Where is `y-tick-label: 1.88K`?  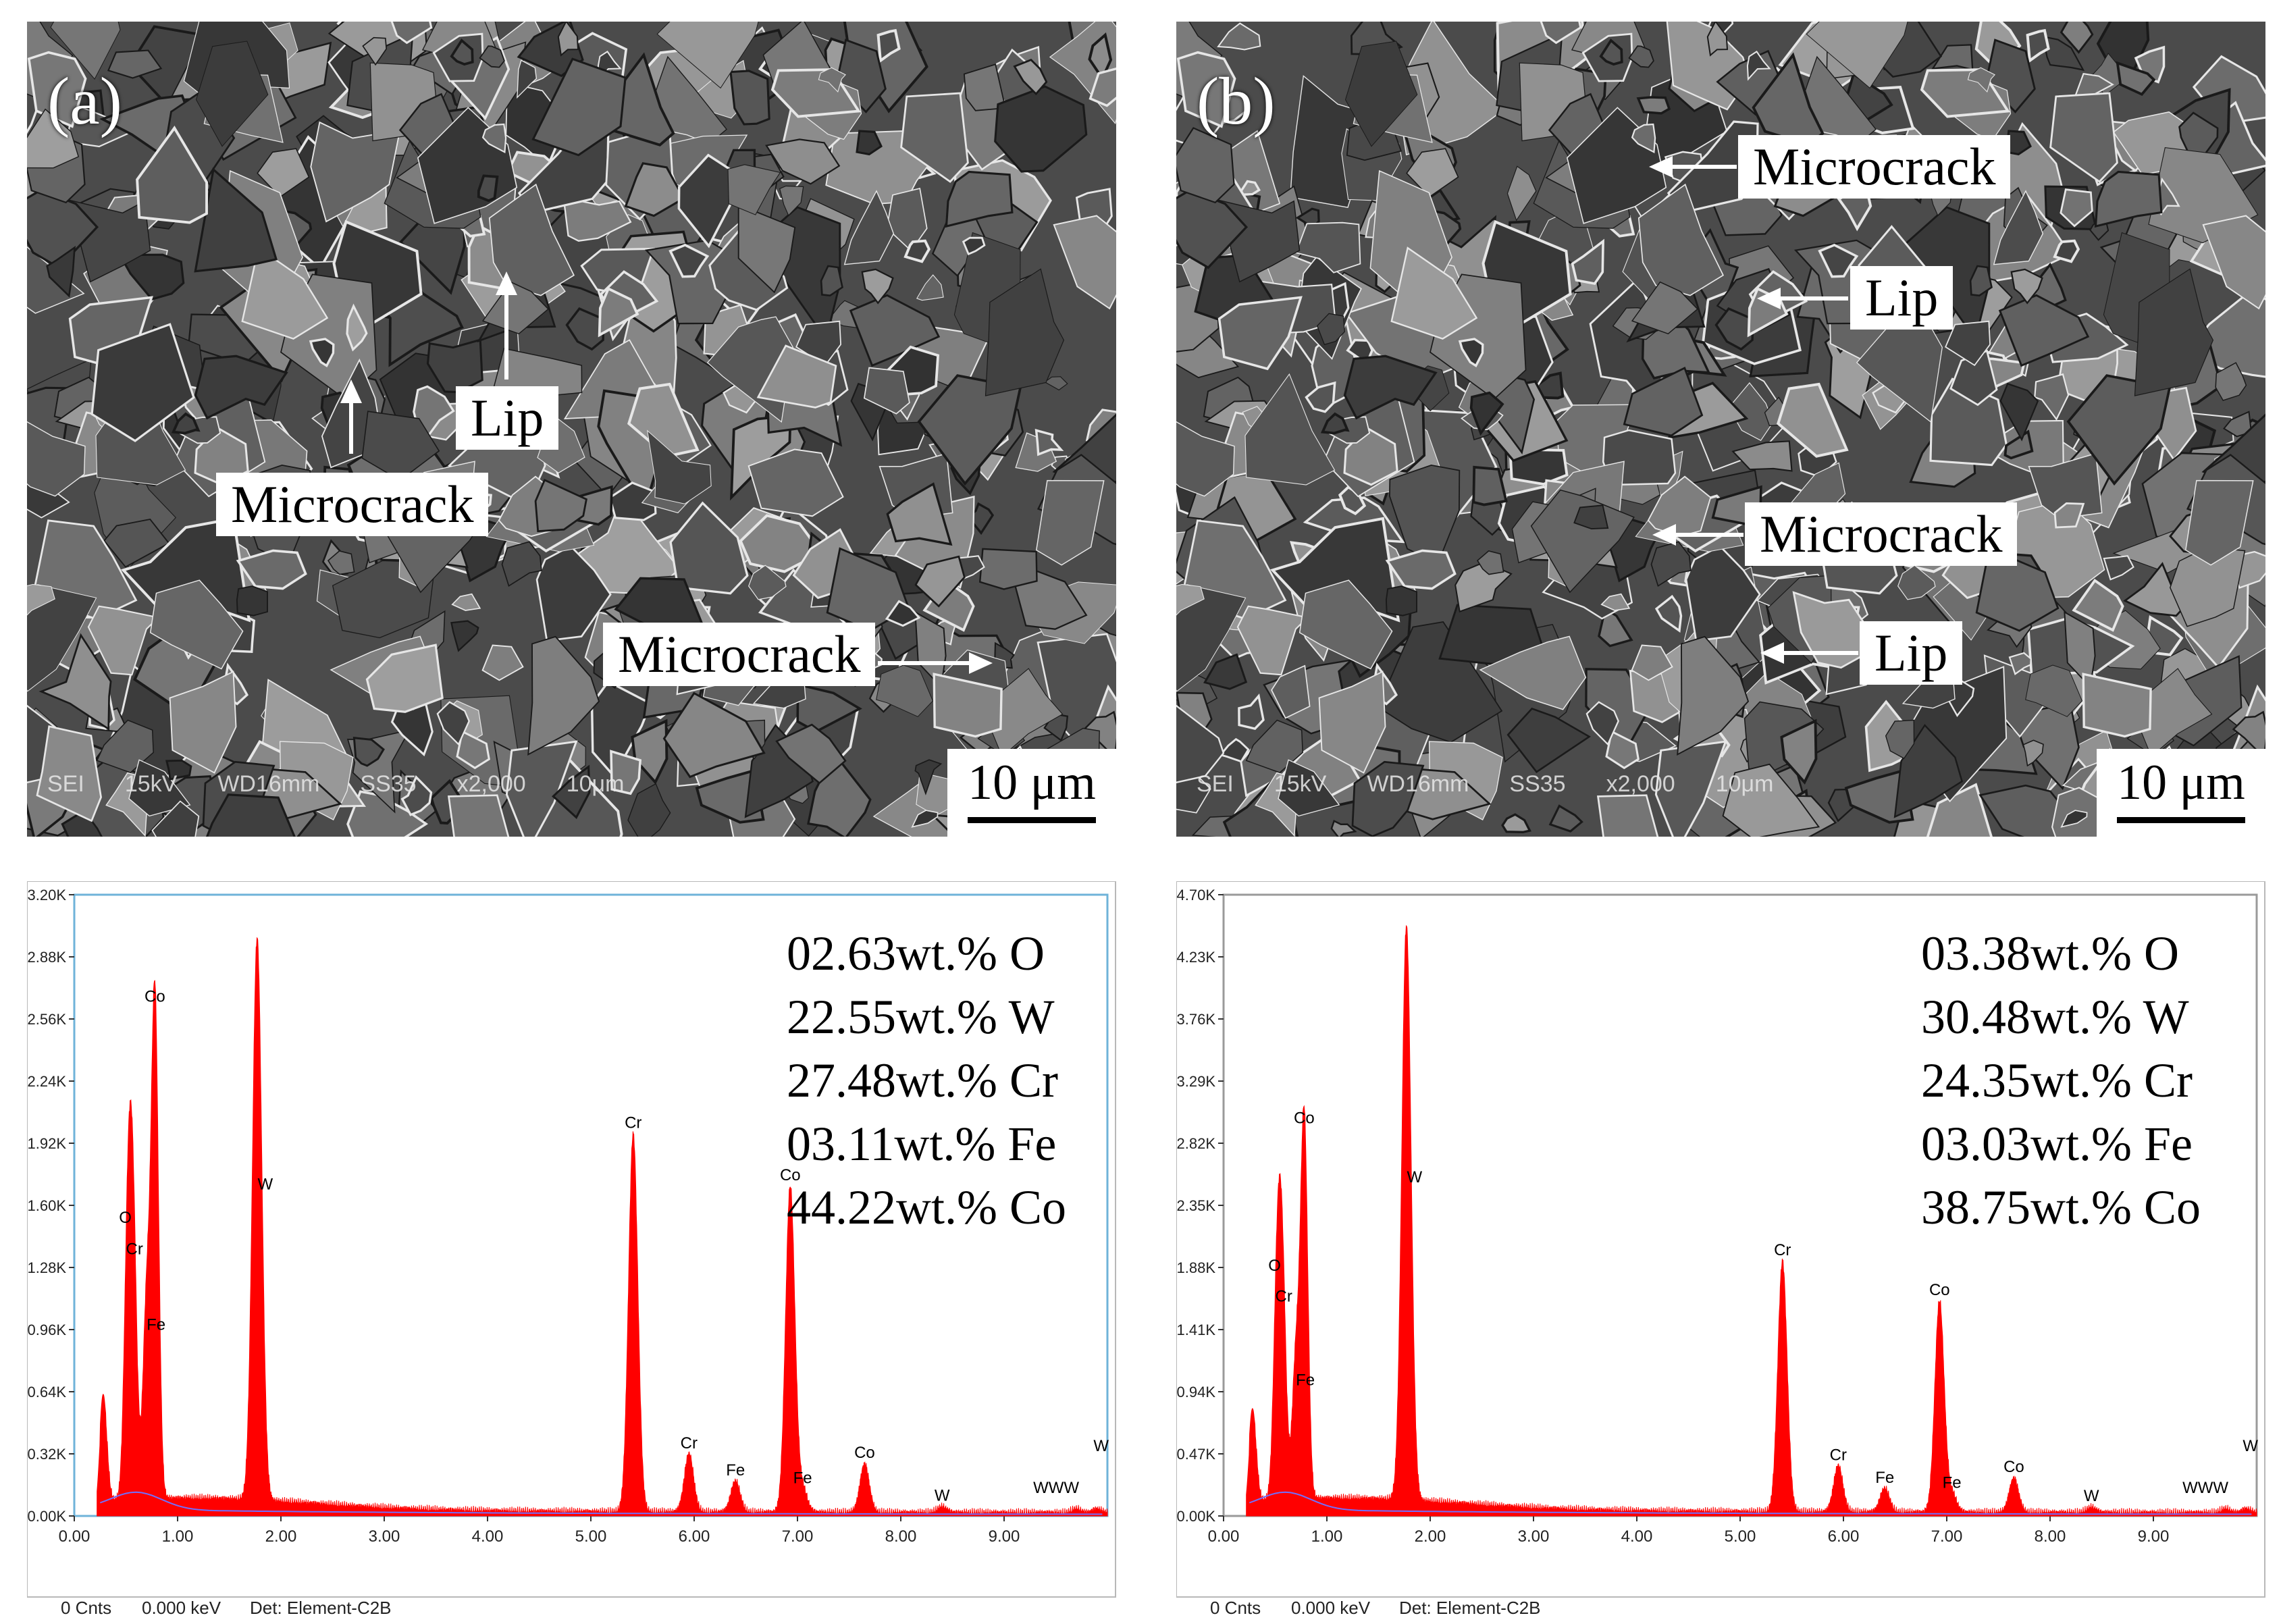 y-tick-label: 1.88K is located at coordinates (1196, 1267).